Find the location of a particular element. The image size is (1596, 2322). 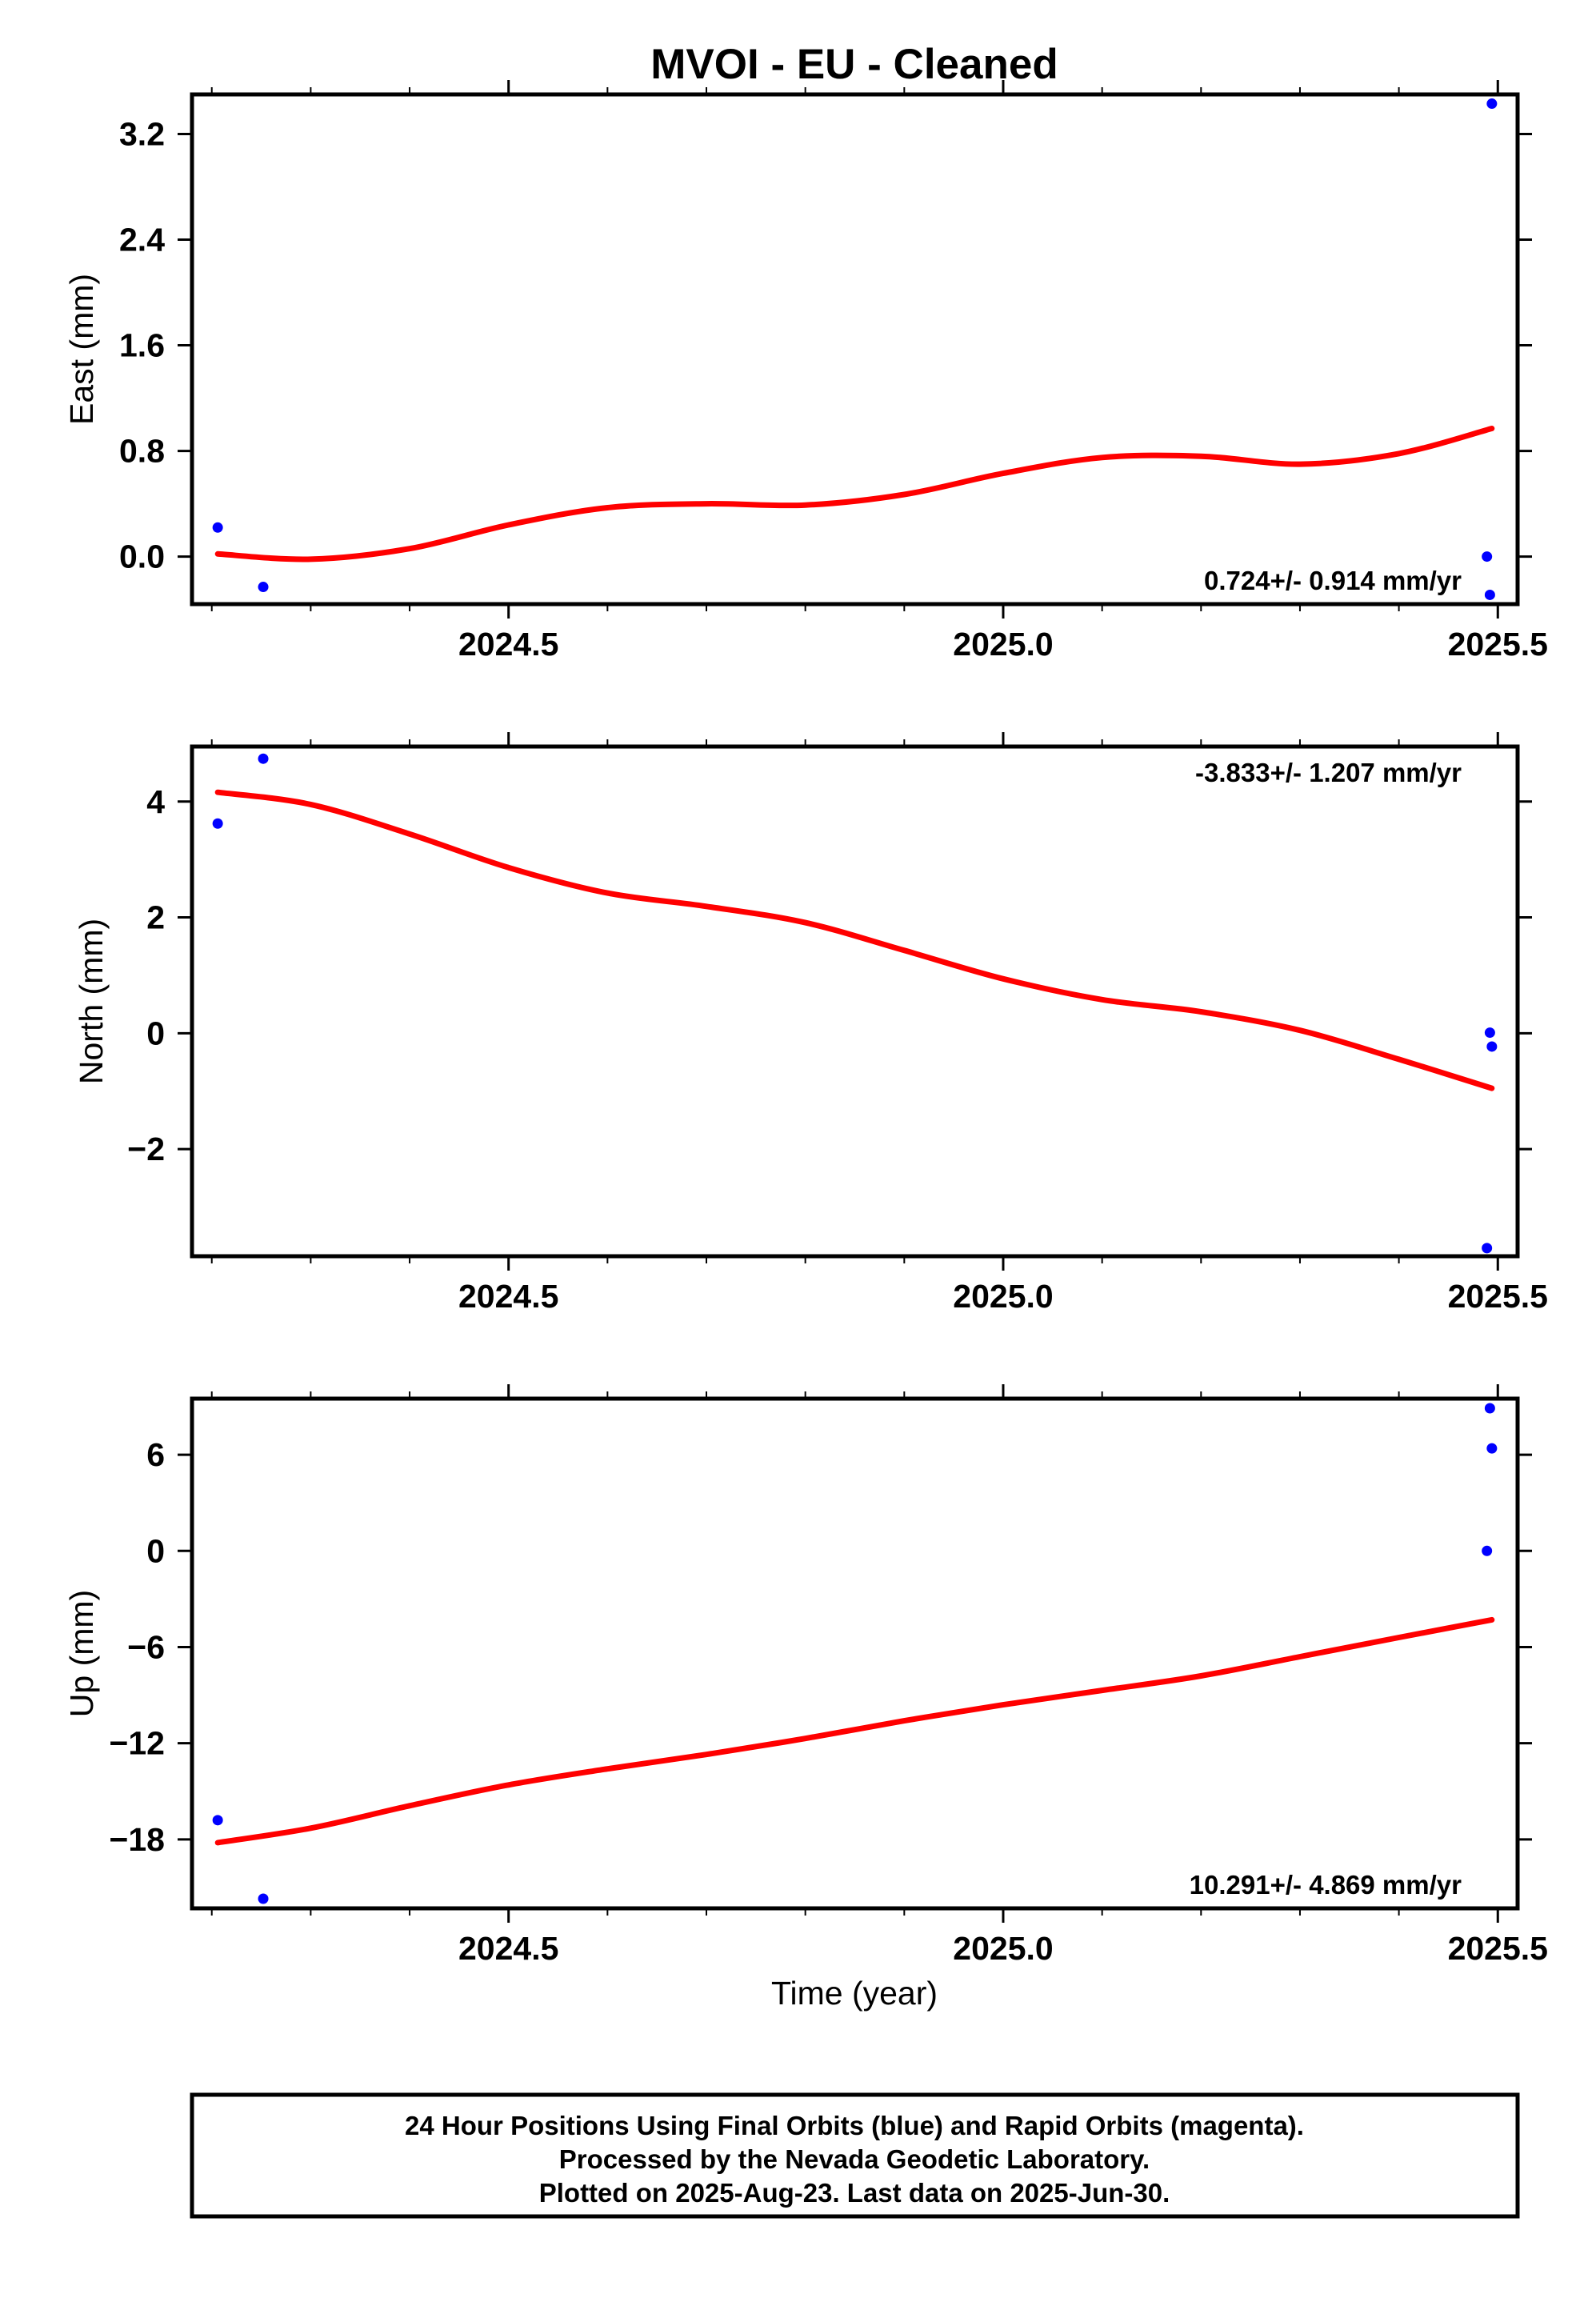

y-axis-label-up: Up (mm) is located at coordinates (81, 1653).